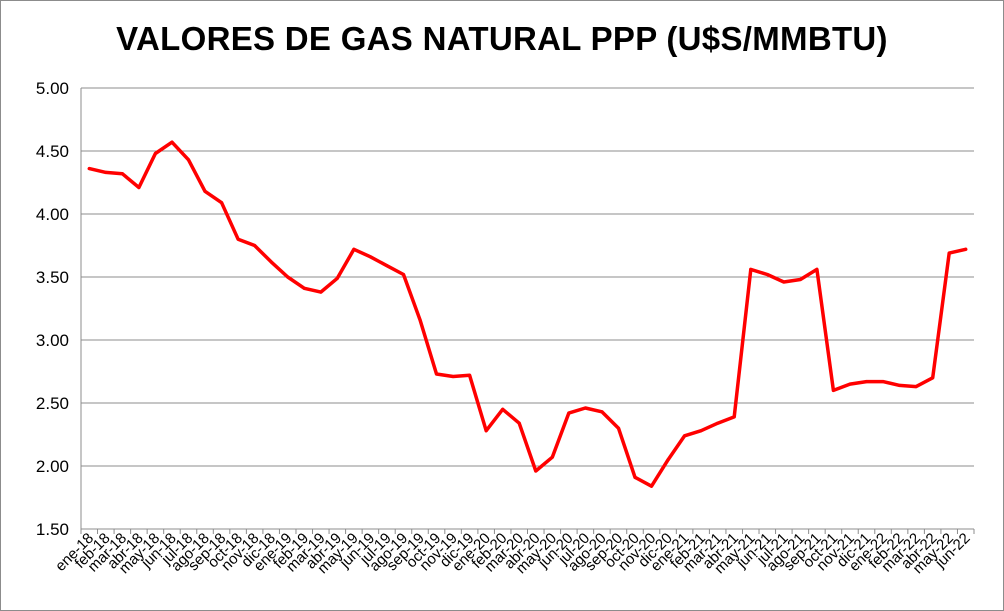  What do you see at coordinates (52, 151) in the screenshot?
I see `y-tick-label: 4.50` at bounding box center [52, 151].